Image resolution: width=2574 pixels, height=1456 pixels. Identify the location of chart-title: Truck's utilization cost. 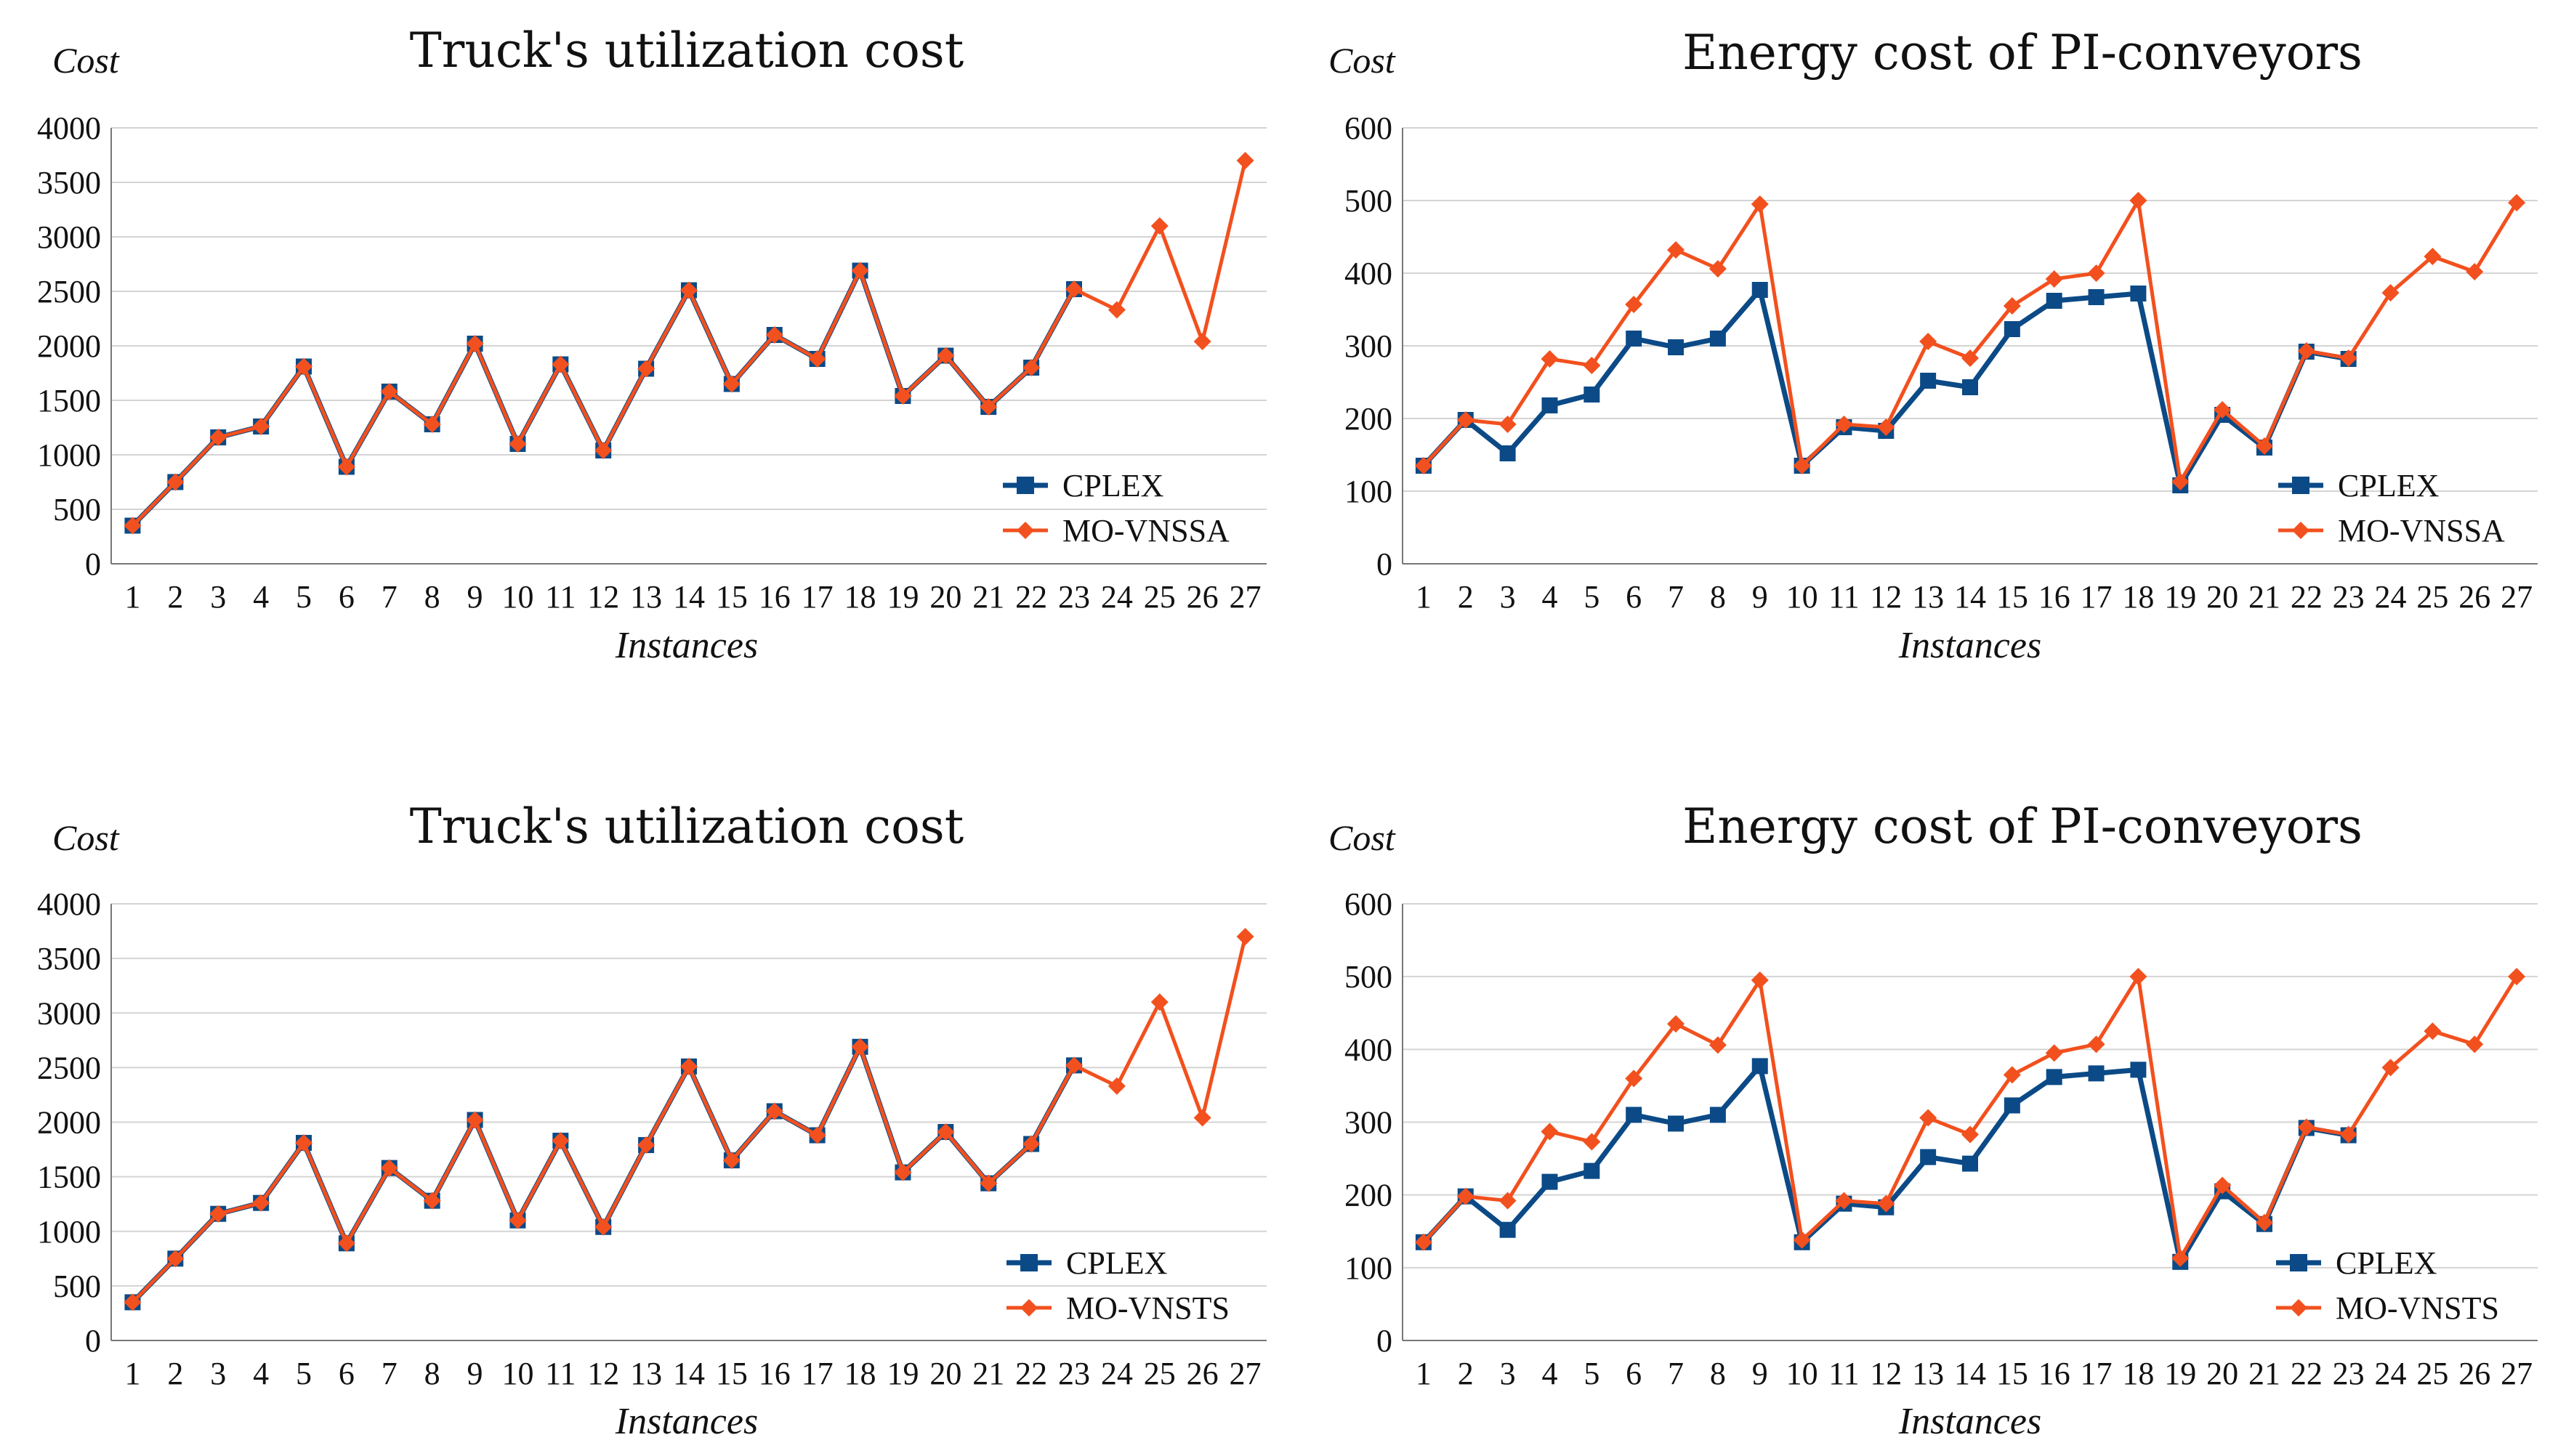
(687, 50).